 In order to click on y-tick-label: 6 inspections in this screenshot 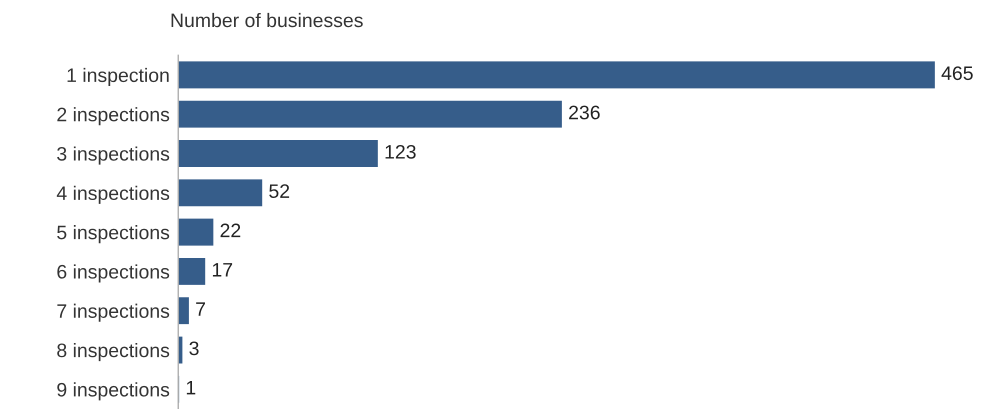, I will do `click(113, 273)`.